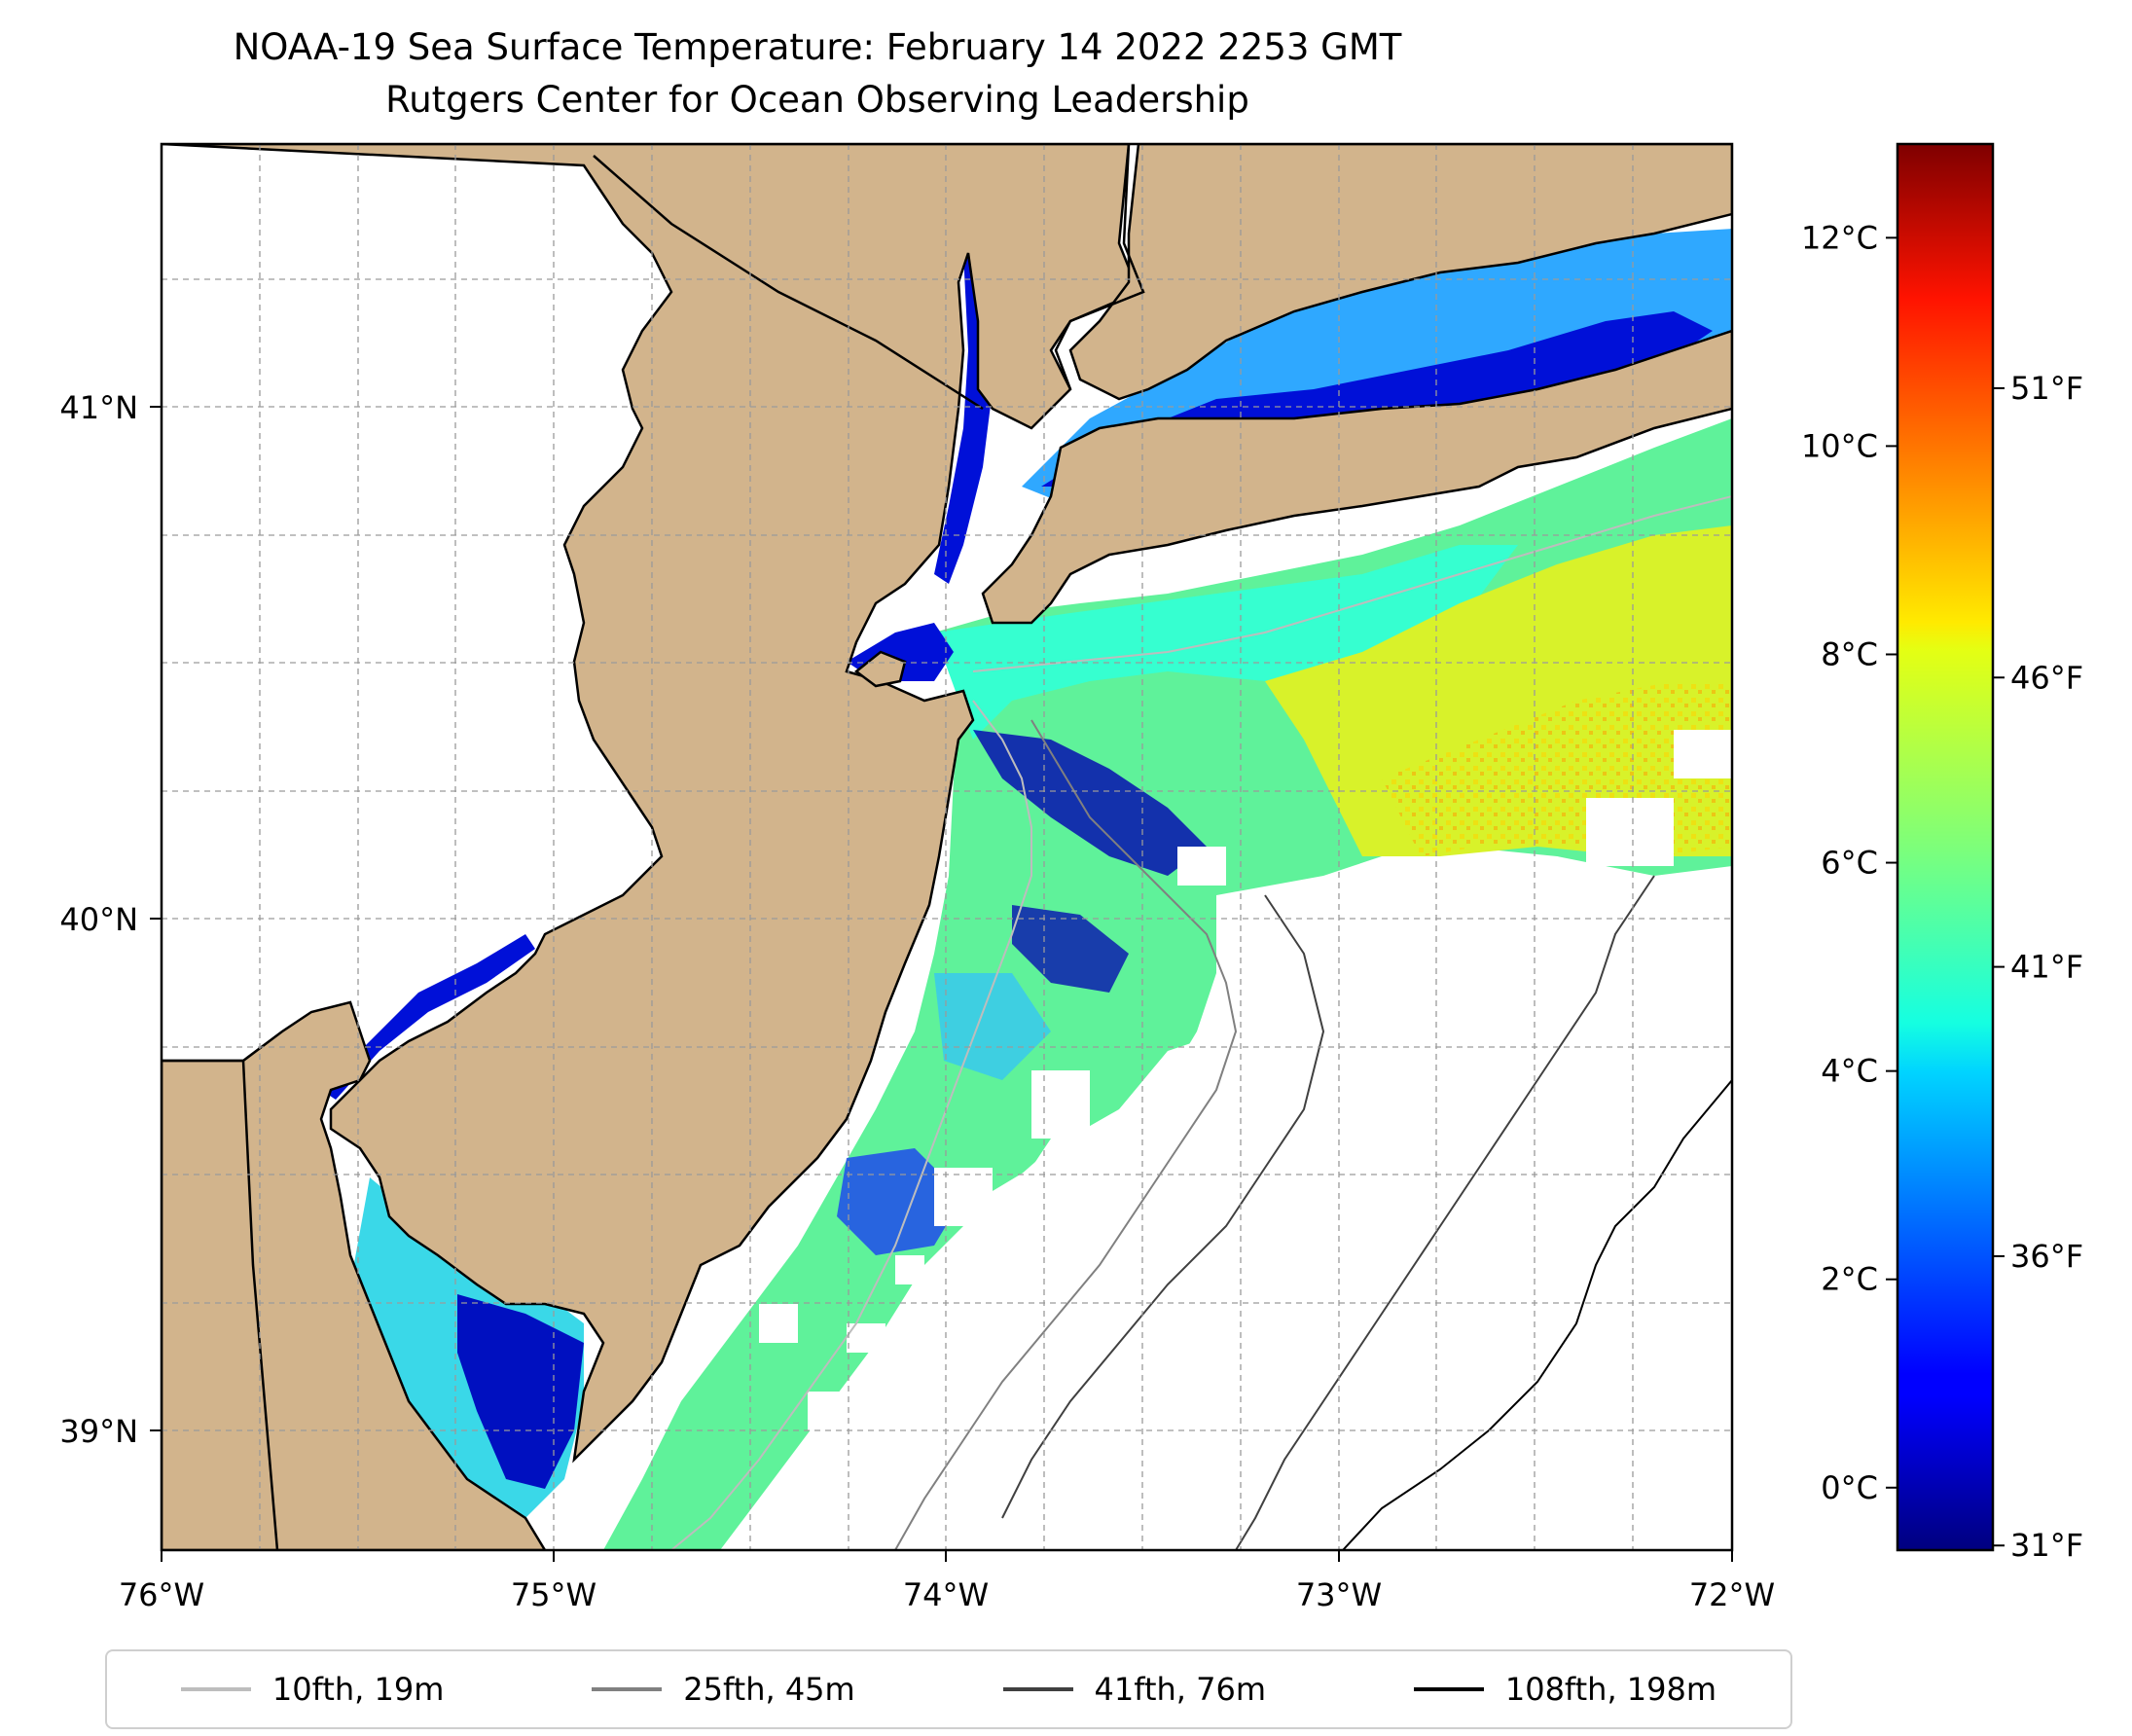 The image size is (2132, 1736). What do you see at coordinates (98, 408) in the screenshot?
I see `lat-label-41n: 41°N` at bounding box center [98, 408].